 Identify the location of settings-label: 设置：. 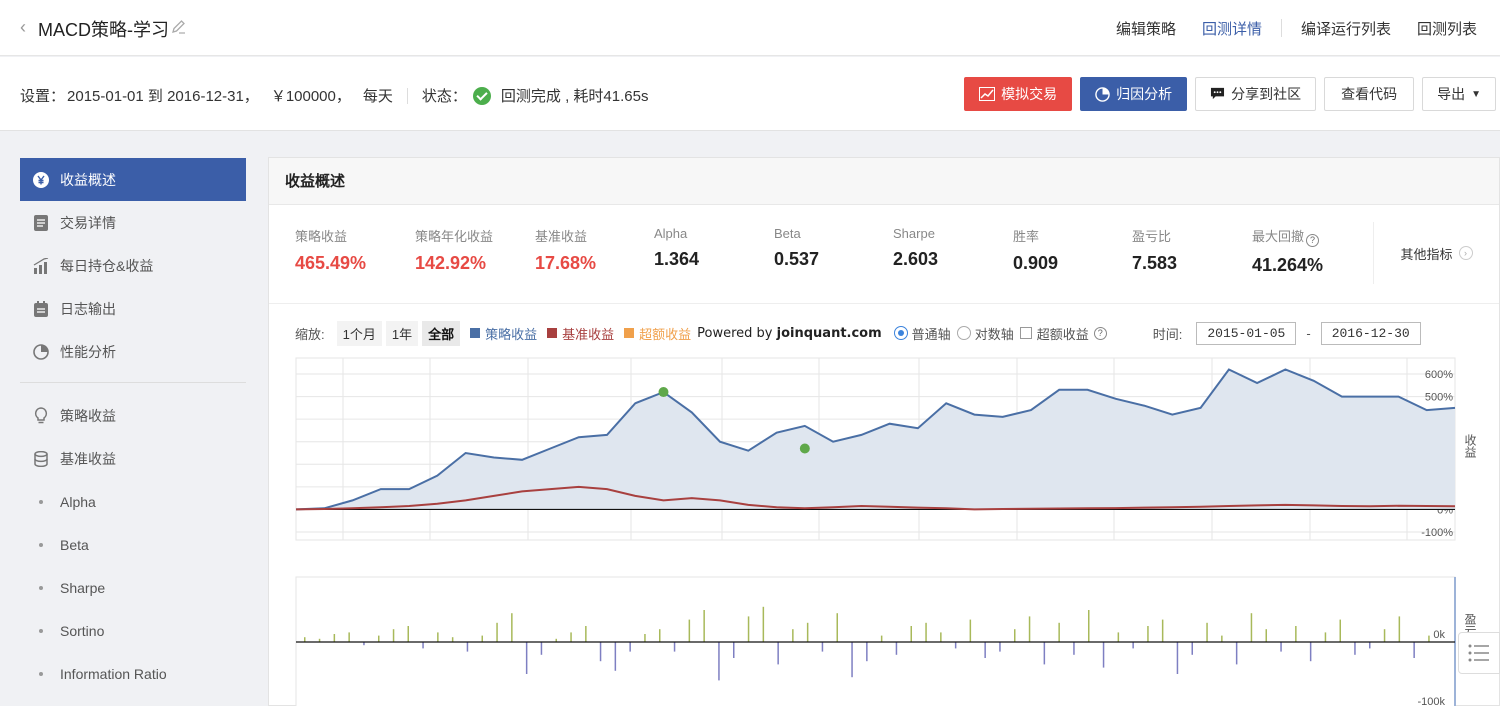
(43, 96).